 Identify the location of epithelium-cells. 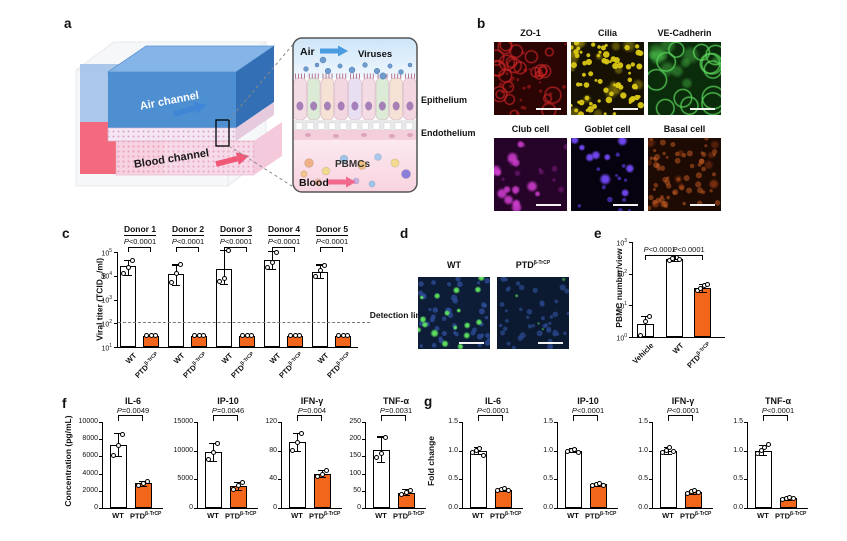
(355, 97).